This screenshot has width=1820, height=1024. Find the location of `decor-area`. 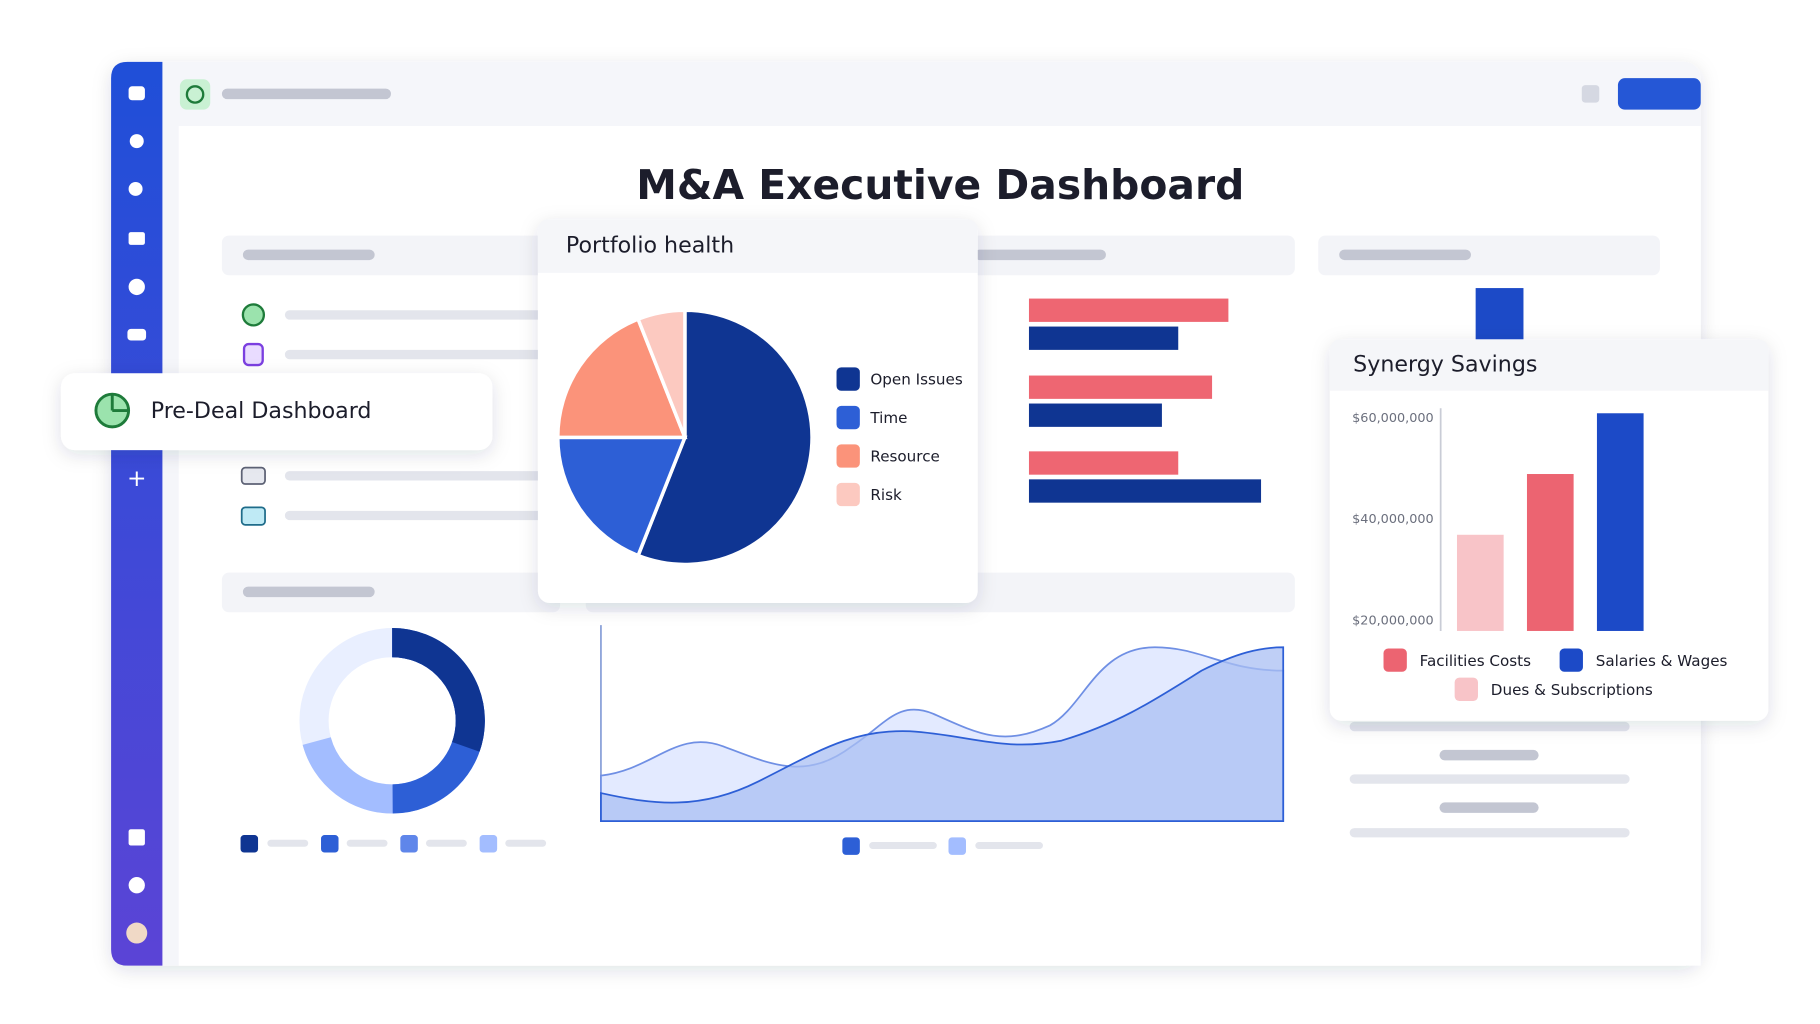

decor-area is located at coordinates (942, 734).